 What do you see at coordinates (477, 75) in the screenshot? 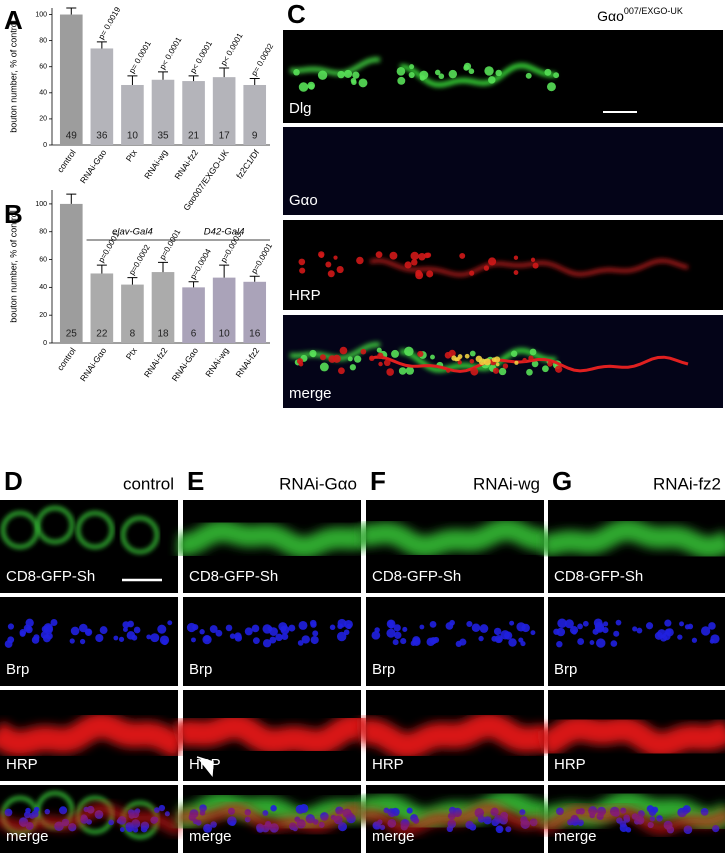
I see `nmj-signal` at bounding box center [477, 75].